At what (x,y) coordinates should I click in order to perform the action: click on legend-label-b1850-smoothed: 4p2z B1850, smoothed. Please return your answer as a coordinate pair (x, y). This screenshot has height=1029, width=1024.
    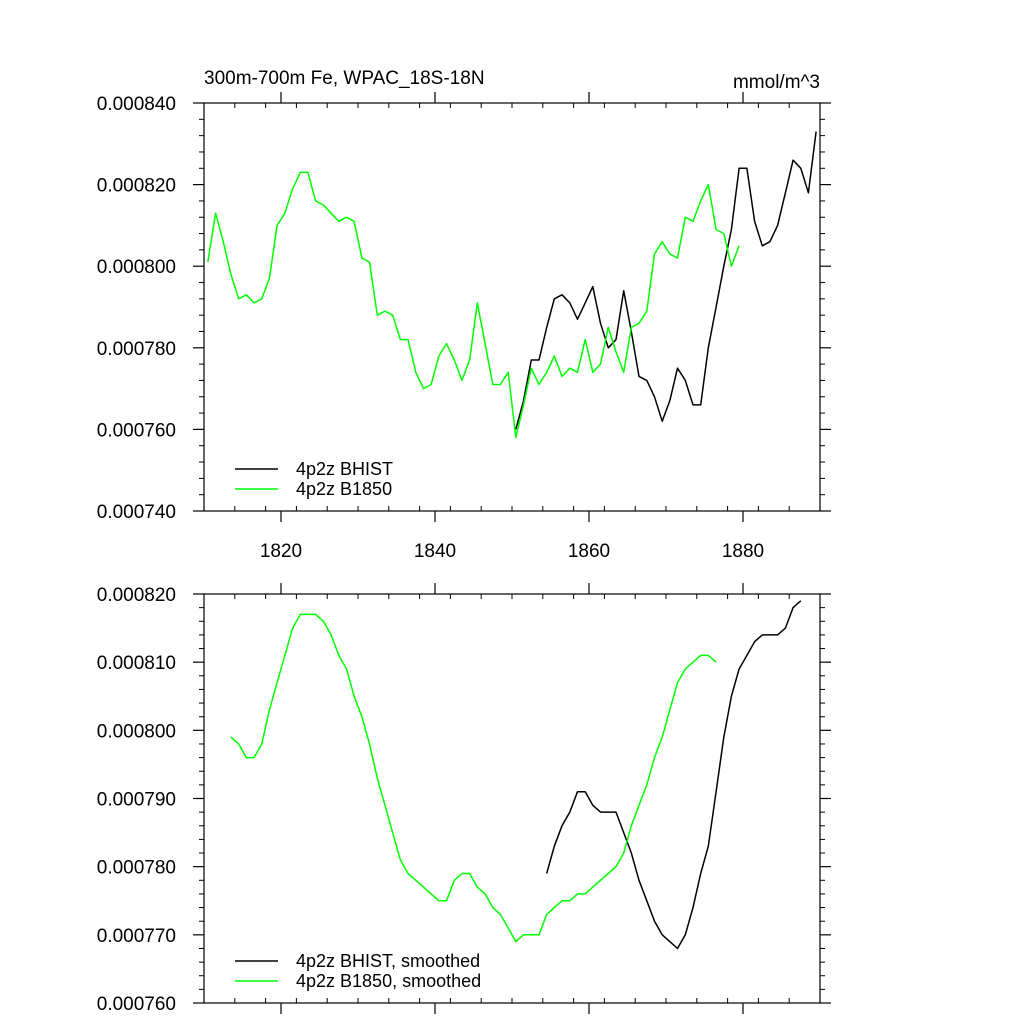
    Looking at the image, I should click on (388, 981).